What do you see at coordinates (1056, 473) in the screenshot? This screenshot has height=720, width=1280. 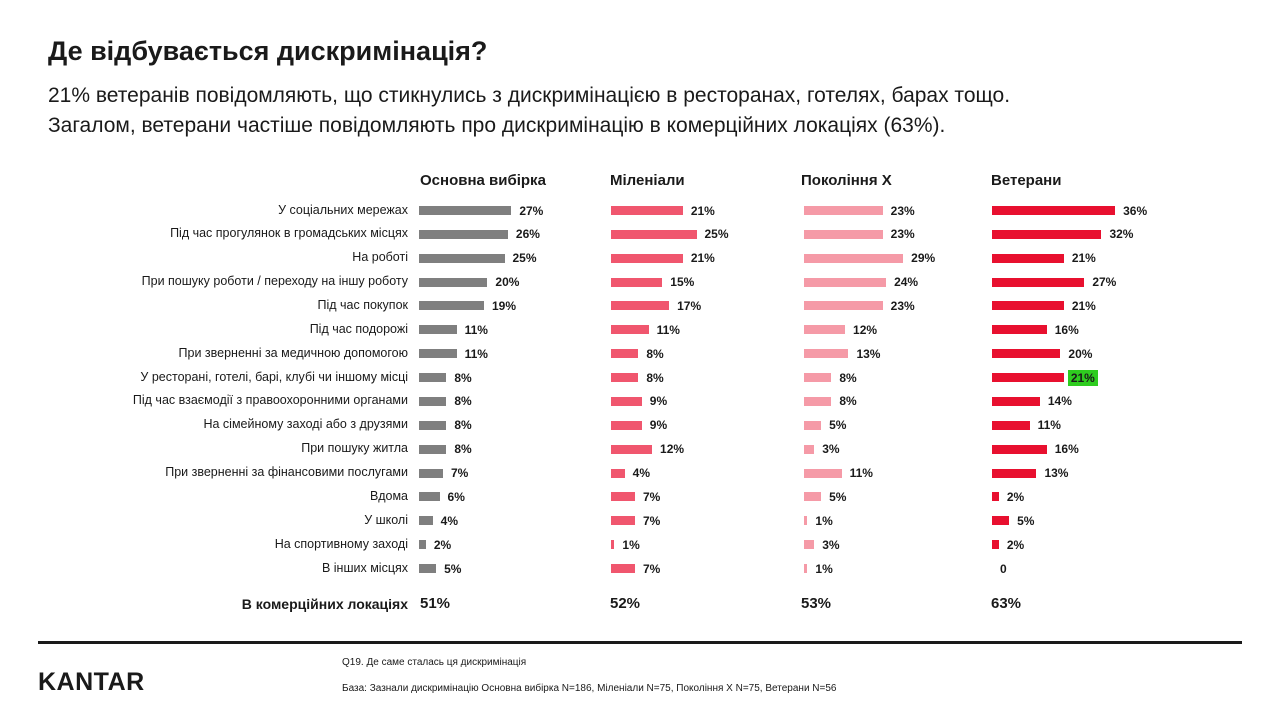 I see `data-label: 13%` at bounding box center [1056, 473].